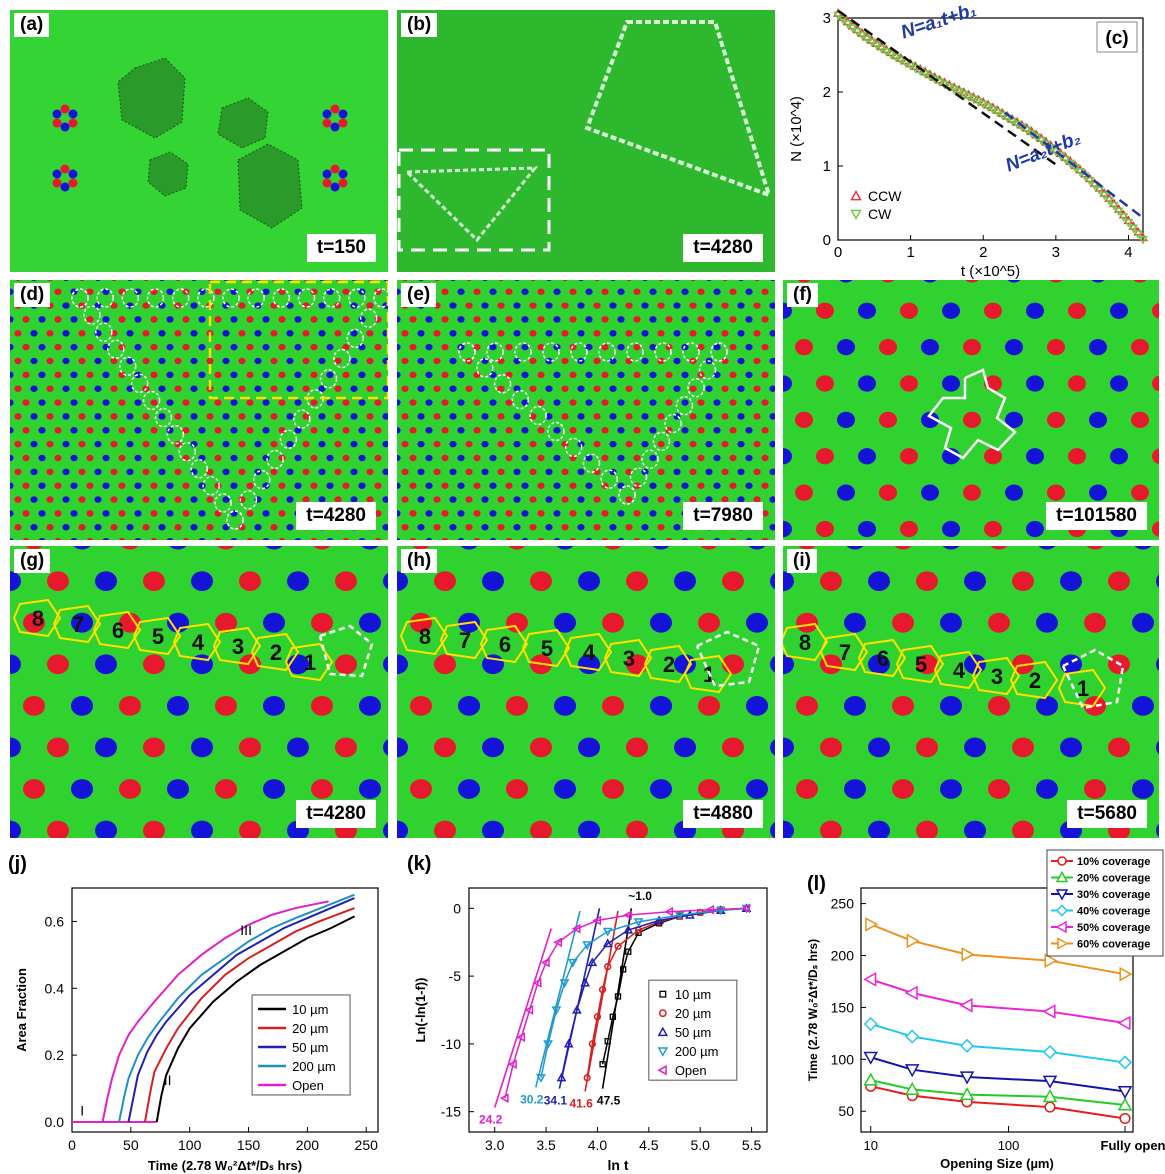  I want to click on defect-number: 7, so click(78, 624).